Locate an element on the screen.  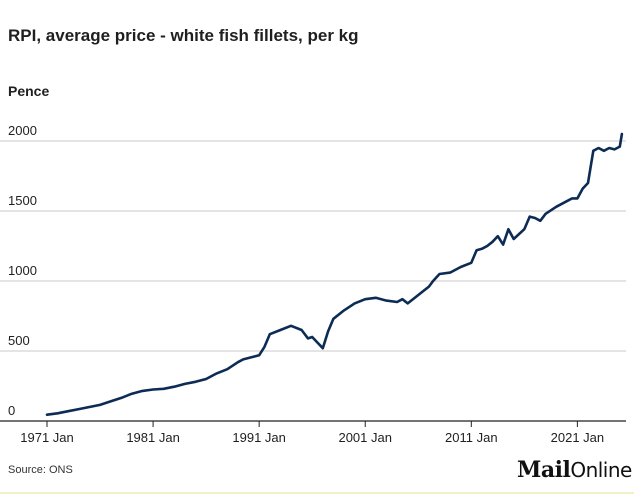
y-tick-label-1000: 1000 is located at coordinates (22, 270).